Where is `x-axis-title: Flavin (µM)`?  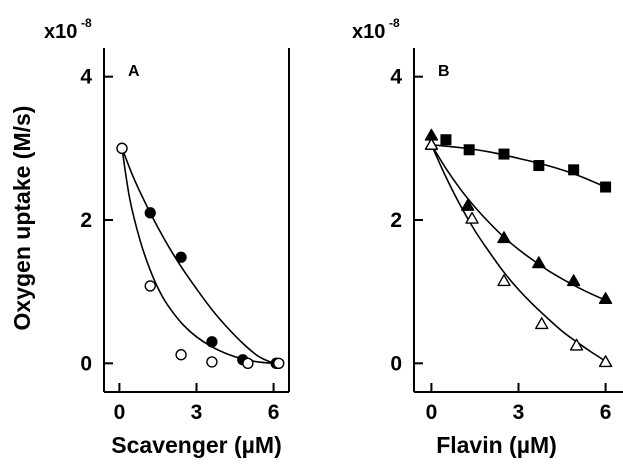
x-axis-title: Flavin (µM) is located at coordinates (496, 445).